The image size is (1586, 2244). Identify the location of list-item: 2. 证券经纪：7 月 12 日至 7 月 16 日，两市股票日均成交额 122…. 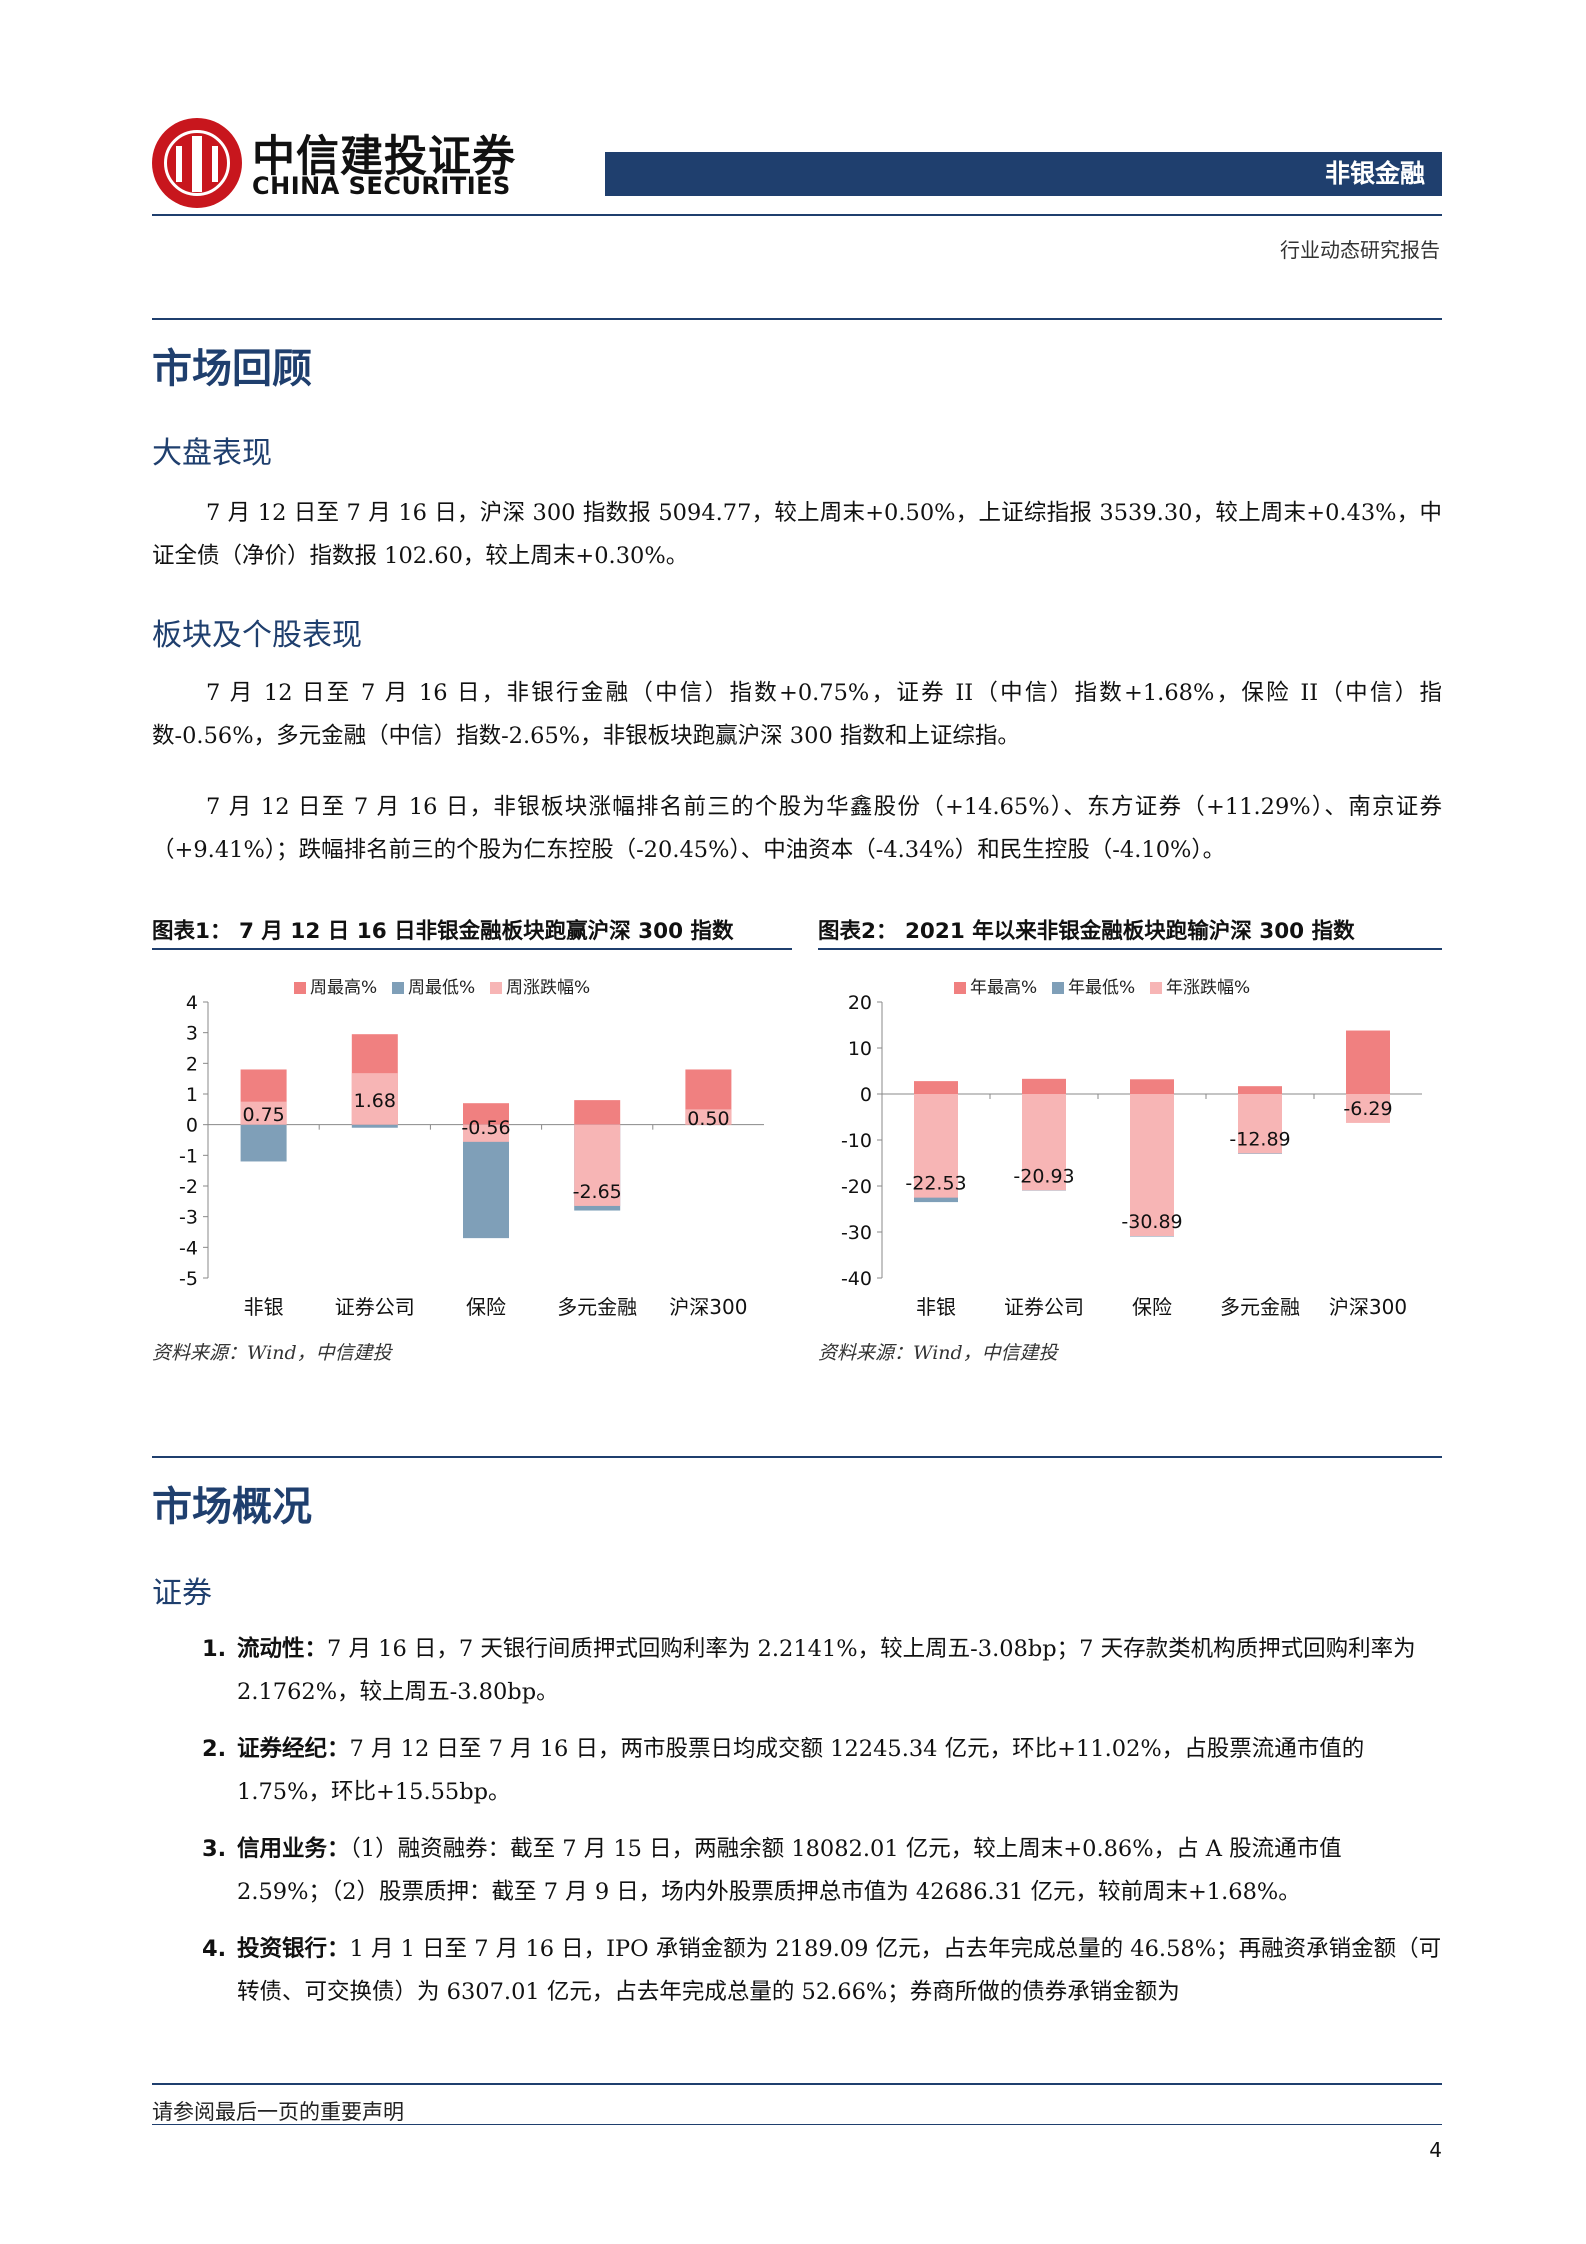
(822, 1771).